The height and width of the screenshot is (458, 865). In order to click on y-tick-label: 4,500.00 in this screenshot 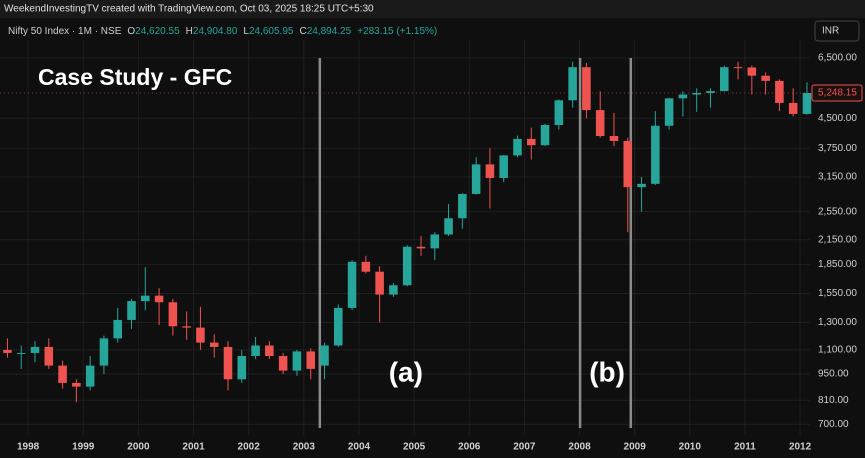, I will do `click(837, 118)`.